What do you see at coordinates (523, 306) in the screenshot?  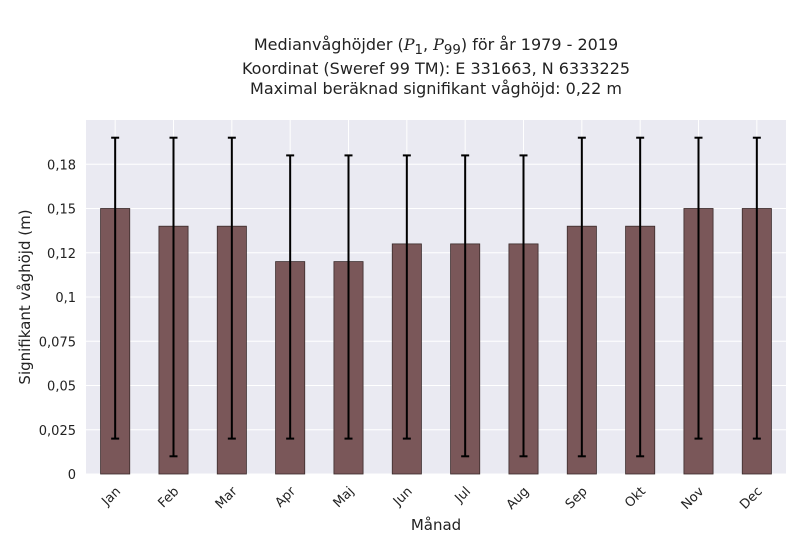 I see `error-bar-aug` at bounding box center [523, 306].